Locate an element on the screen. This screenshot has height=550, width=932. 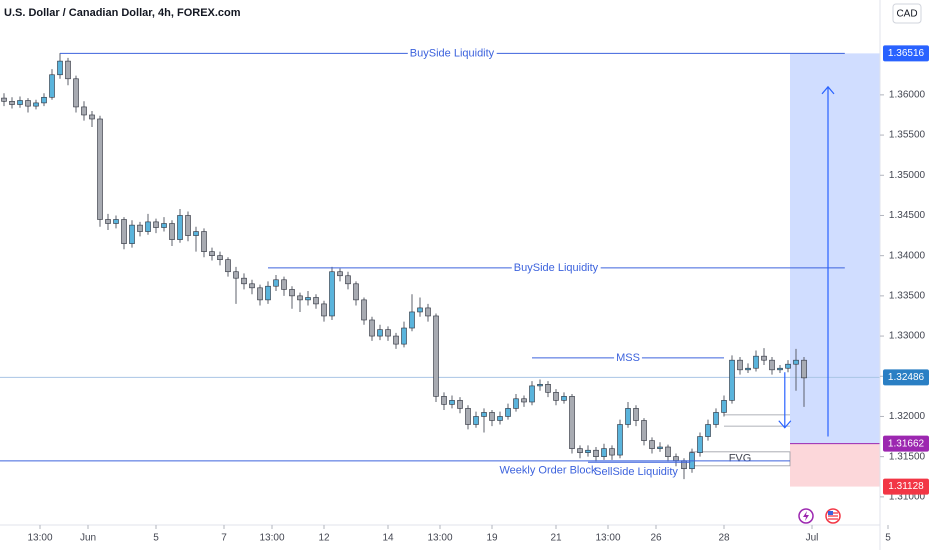
x-tick-label: Jul is located at coordinates (812, 538).